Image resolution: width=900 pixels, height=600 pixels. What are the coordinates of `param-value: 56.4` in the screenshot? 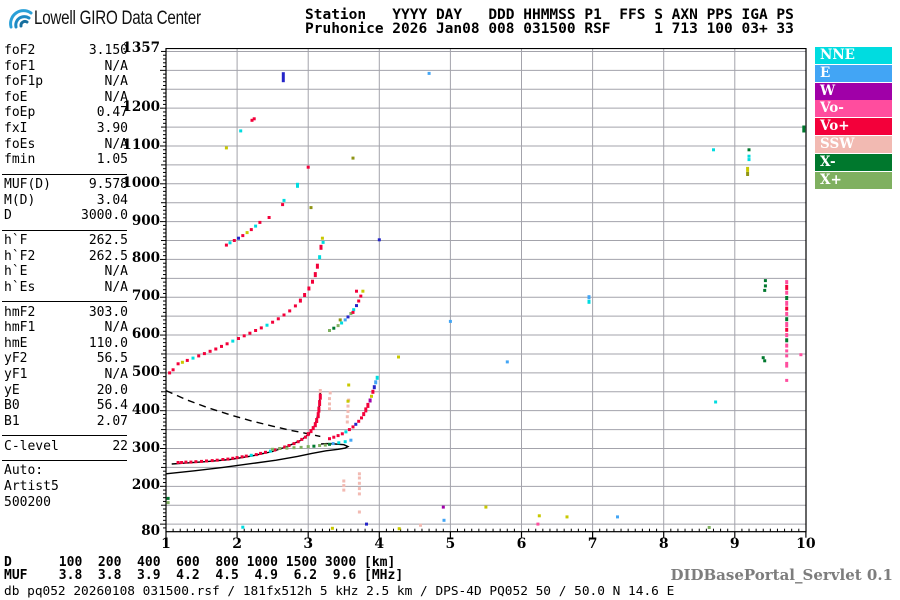 It's located at (112, 406).